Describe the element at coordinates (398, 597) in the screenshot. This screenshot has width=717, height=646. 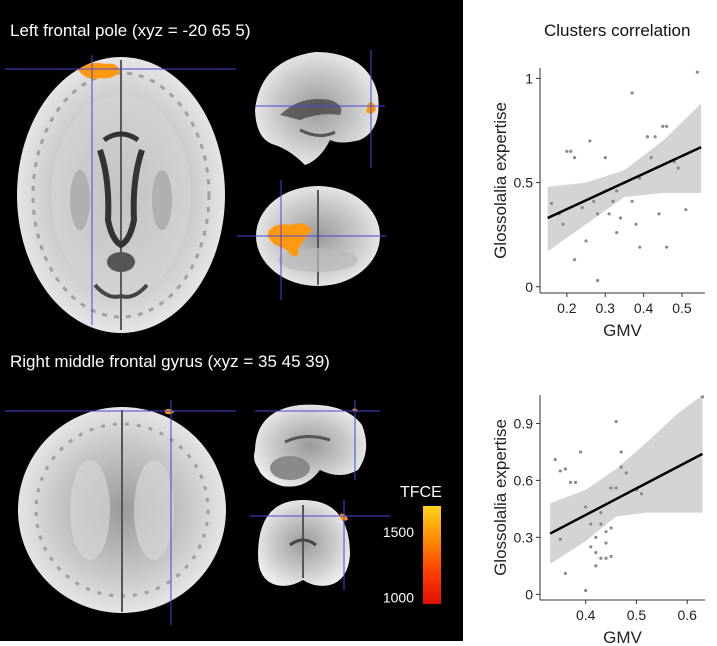
I see `colorbar-tick-label: 1000` at that location.